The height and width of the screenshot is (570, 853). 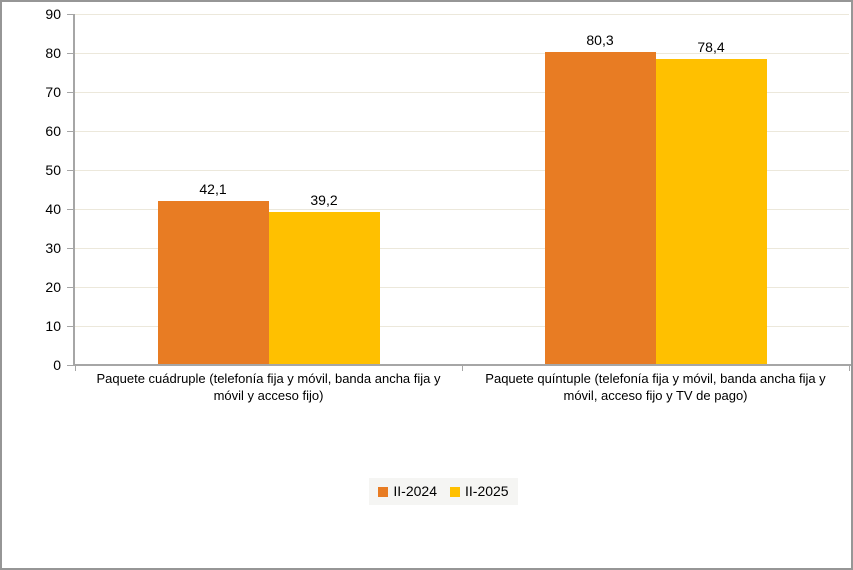 I want to click on bar-value-label: 78,4, so click(x=711, y=47).